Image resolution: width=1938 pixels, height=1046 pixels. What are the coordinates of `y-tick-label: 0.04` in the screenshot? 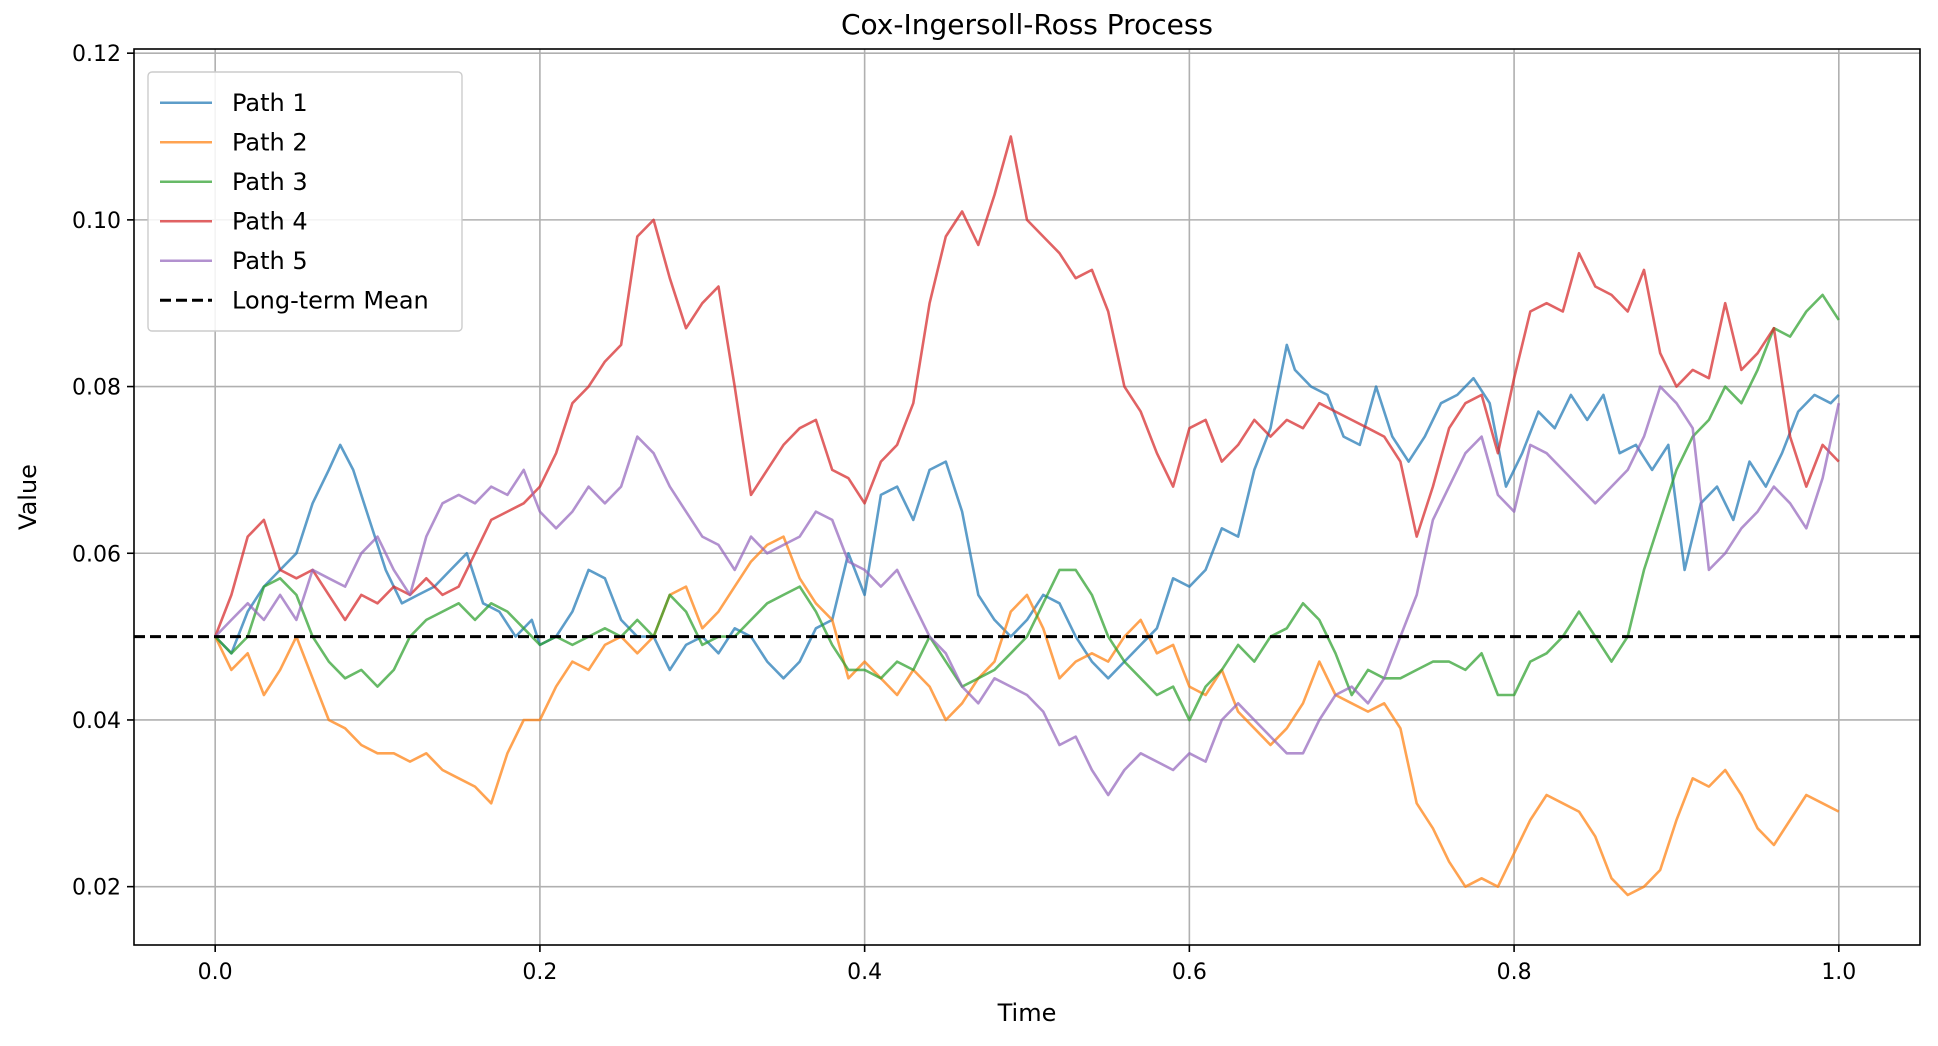 It's located at (96, 721).